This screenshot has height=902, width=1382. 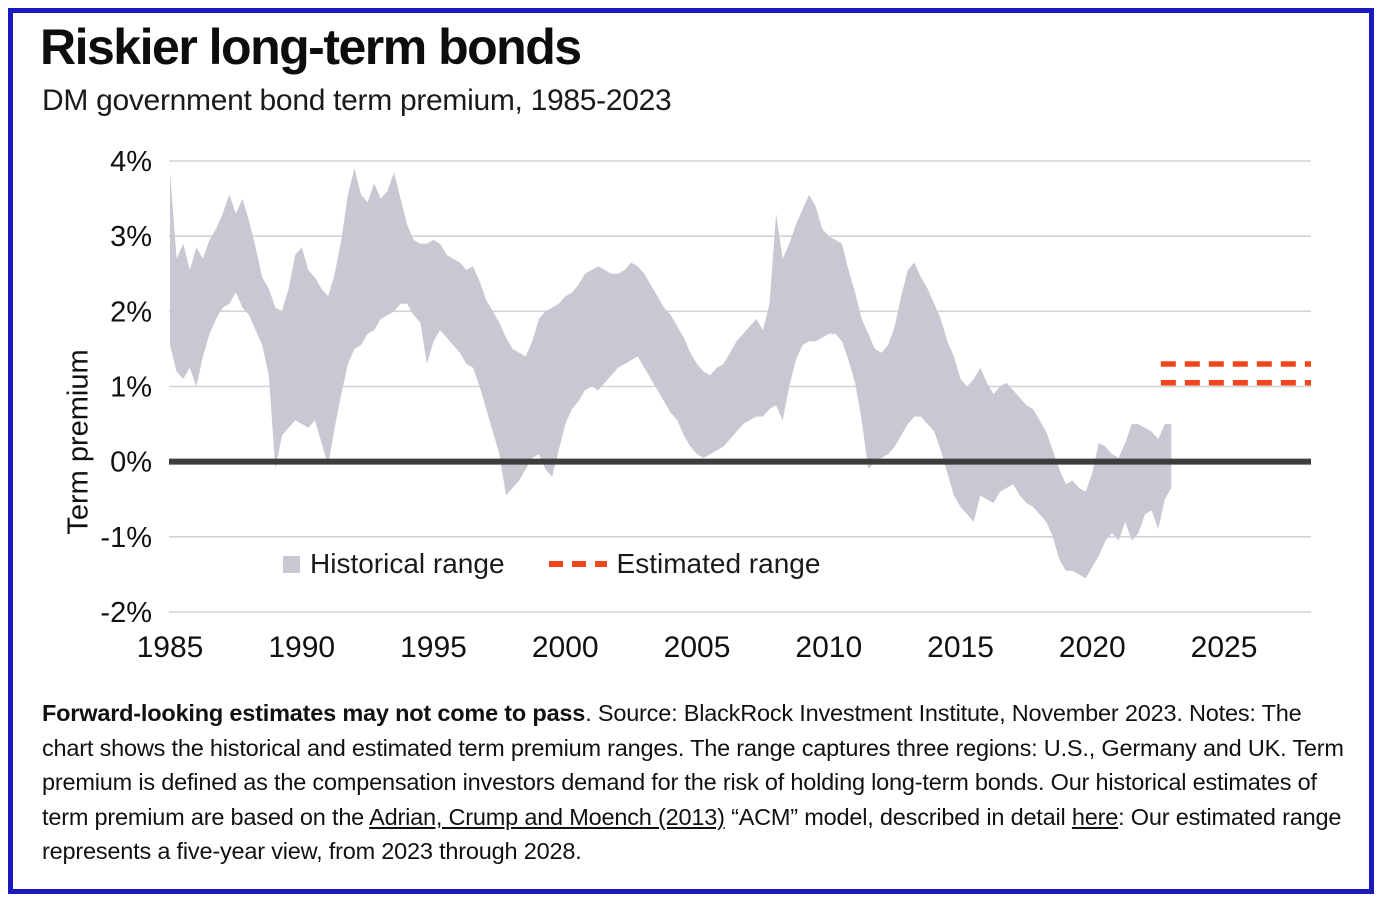 I want to click on x-tick-label-1985: 1985, so click(x=170, y=647).